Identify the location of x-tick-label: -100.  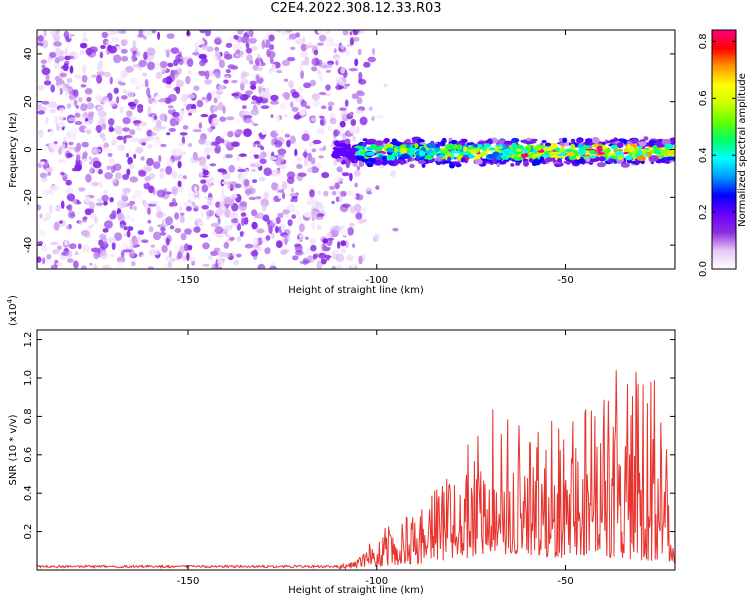
(376, 280).